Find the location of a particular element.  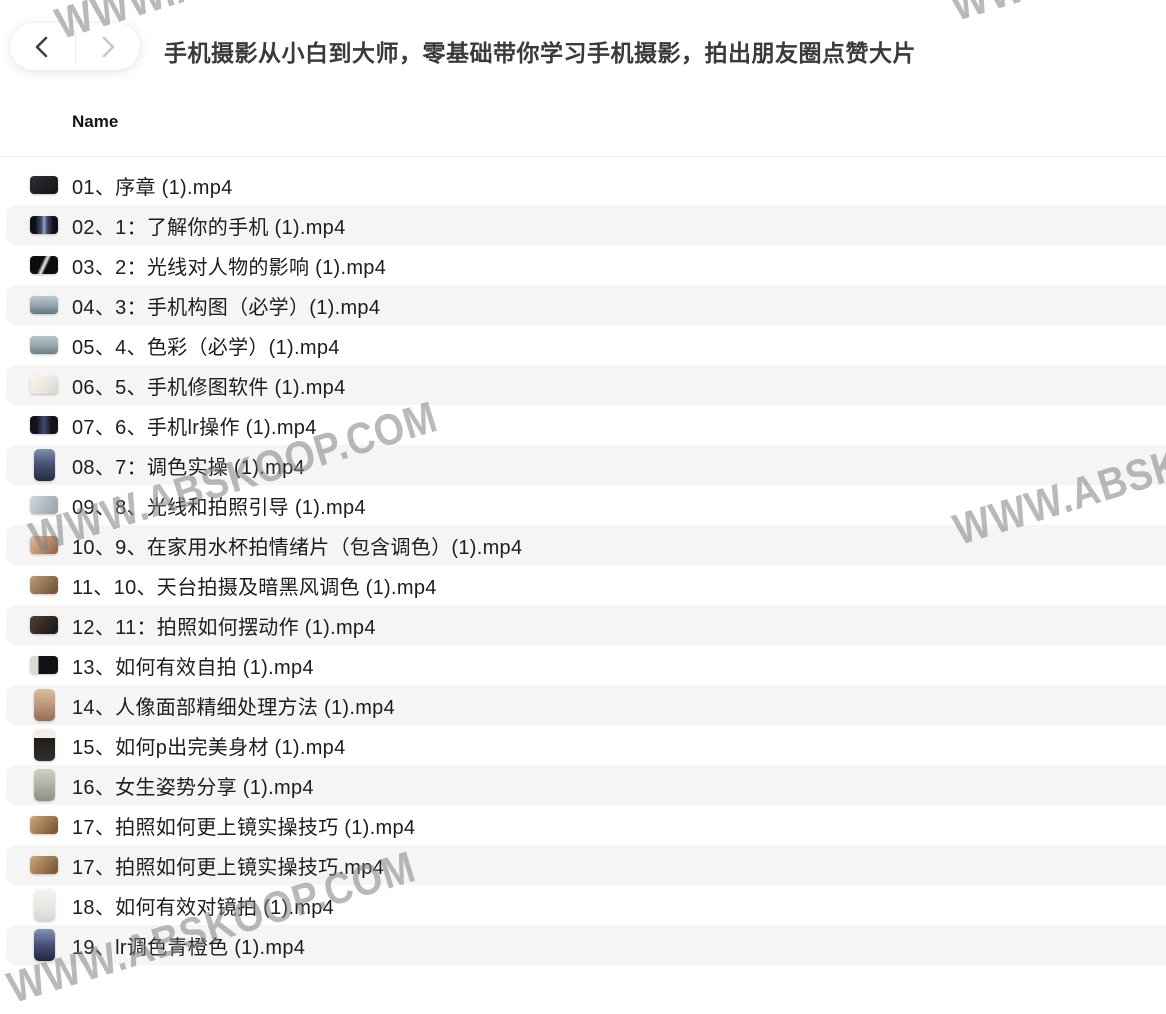

chevron-left-icon is located at coordinates (42, 47).